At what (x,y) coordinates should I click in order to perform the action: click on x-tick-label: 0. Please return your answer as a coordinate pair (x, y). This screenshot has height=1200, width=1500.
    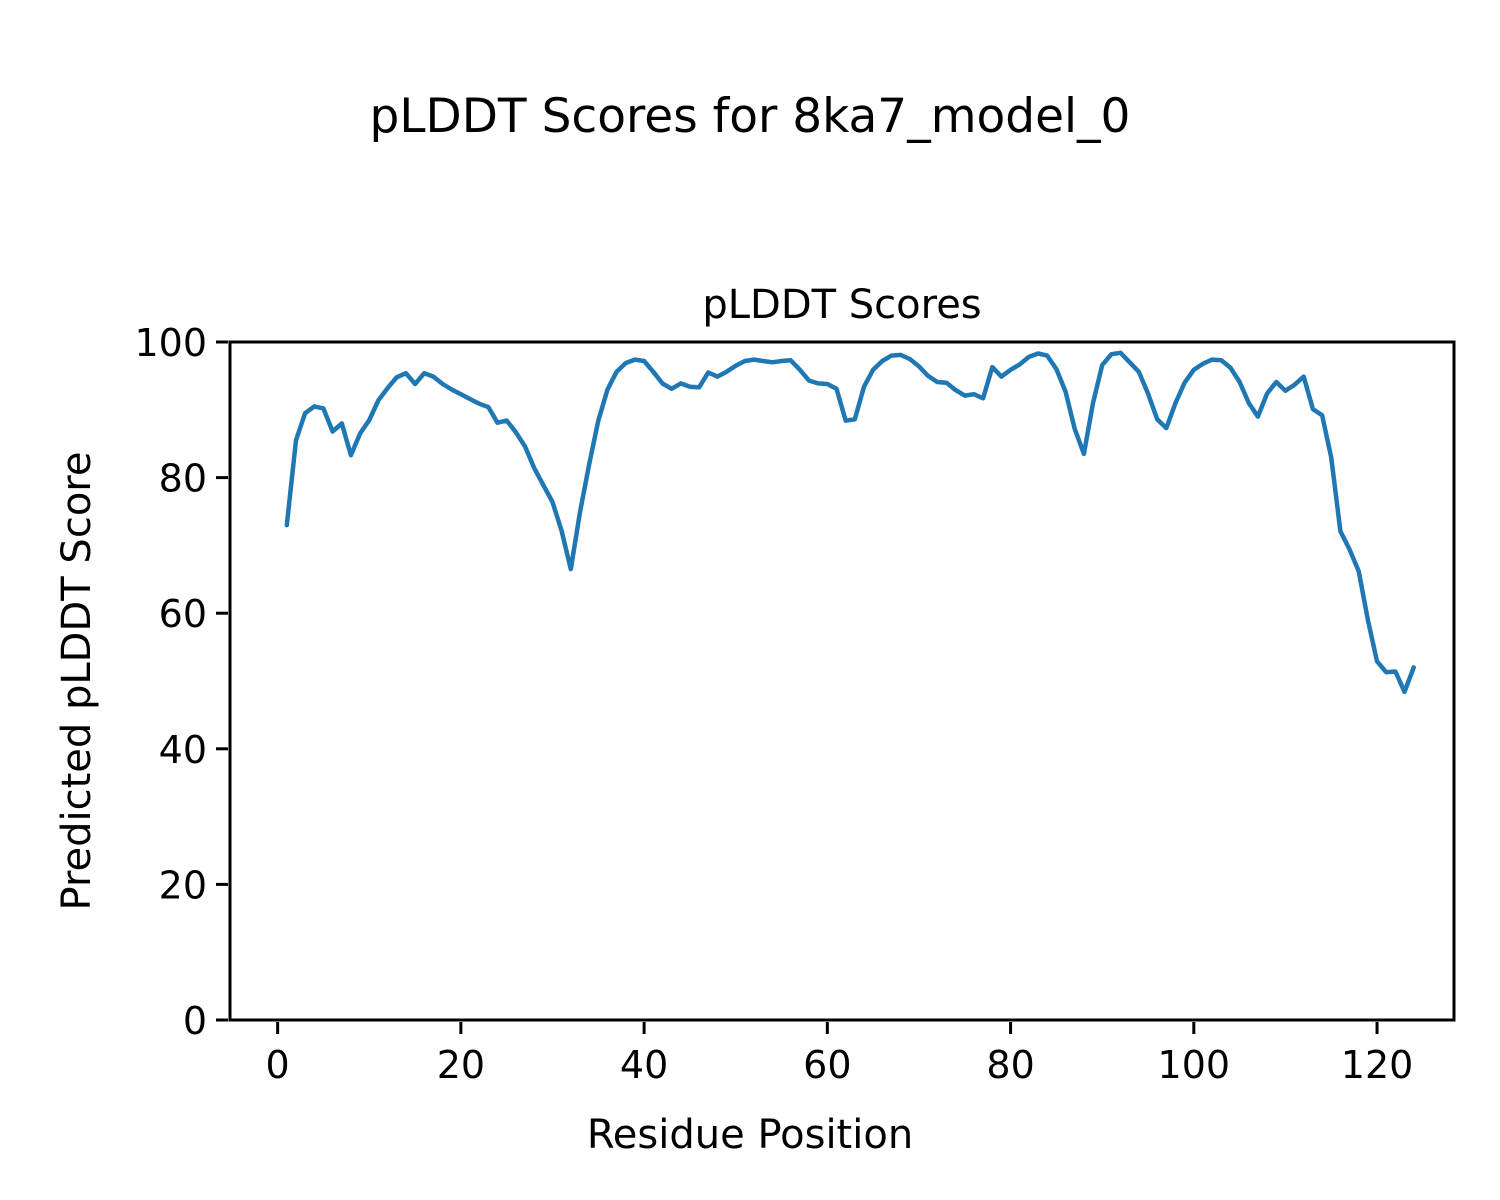
    Looking at the image, I should click on (278, 1065).